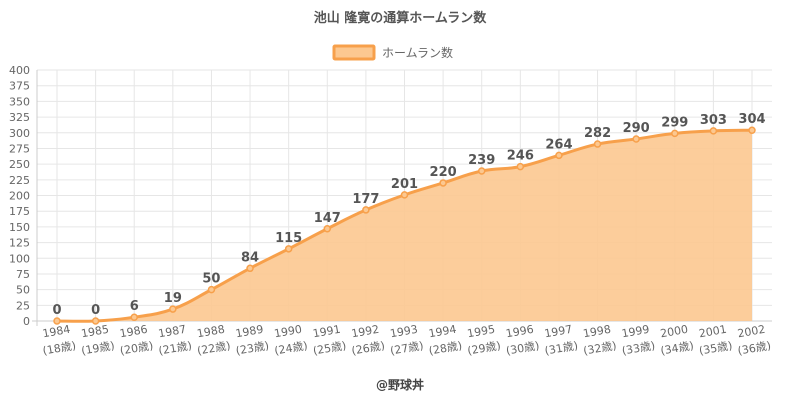 The height and width of the screenshot is (400, 800). Describe the element at coordinates (19, 117) in the screenshot. I see `y-tick-label: 325` at that location.